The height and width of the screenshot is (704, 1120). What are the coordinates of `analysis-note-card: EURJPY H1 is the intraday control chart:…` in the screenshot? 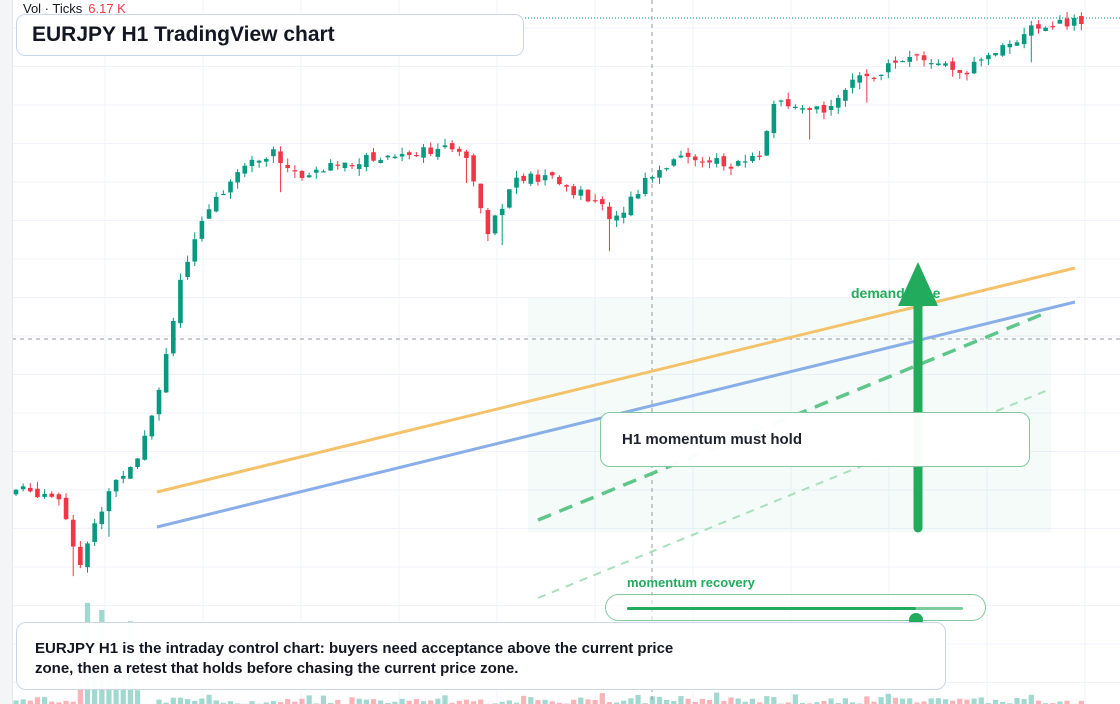 It's located at (481, 656).